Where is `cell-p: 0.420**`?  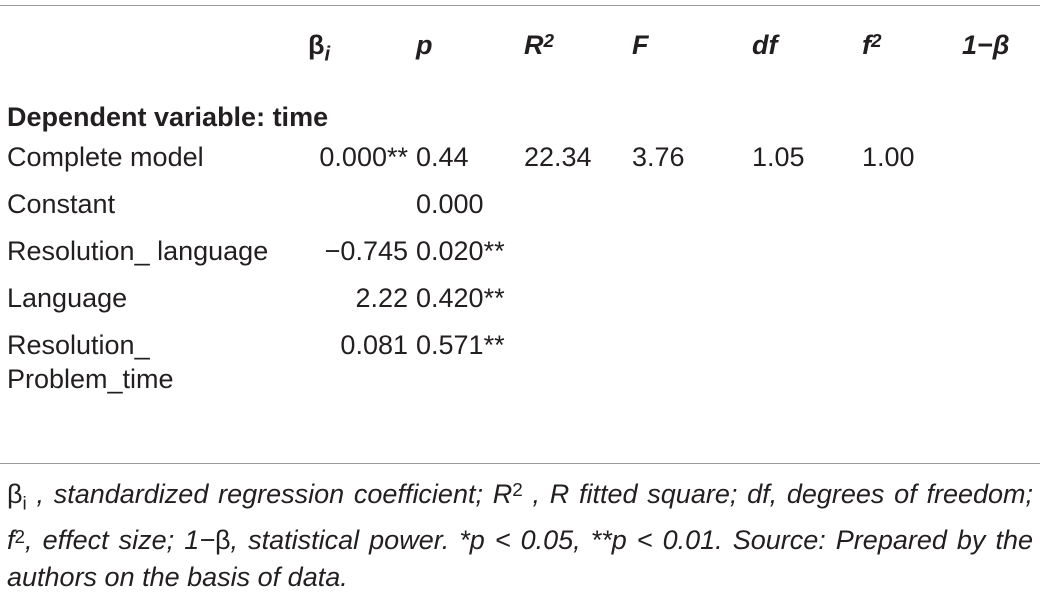 cell-p: 0.420** is located at coordinates (460, 298).